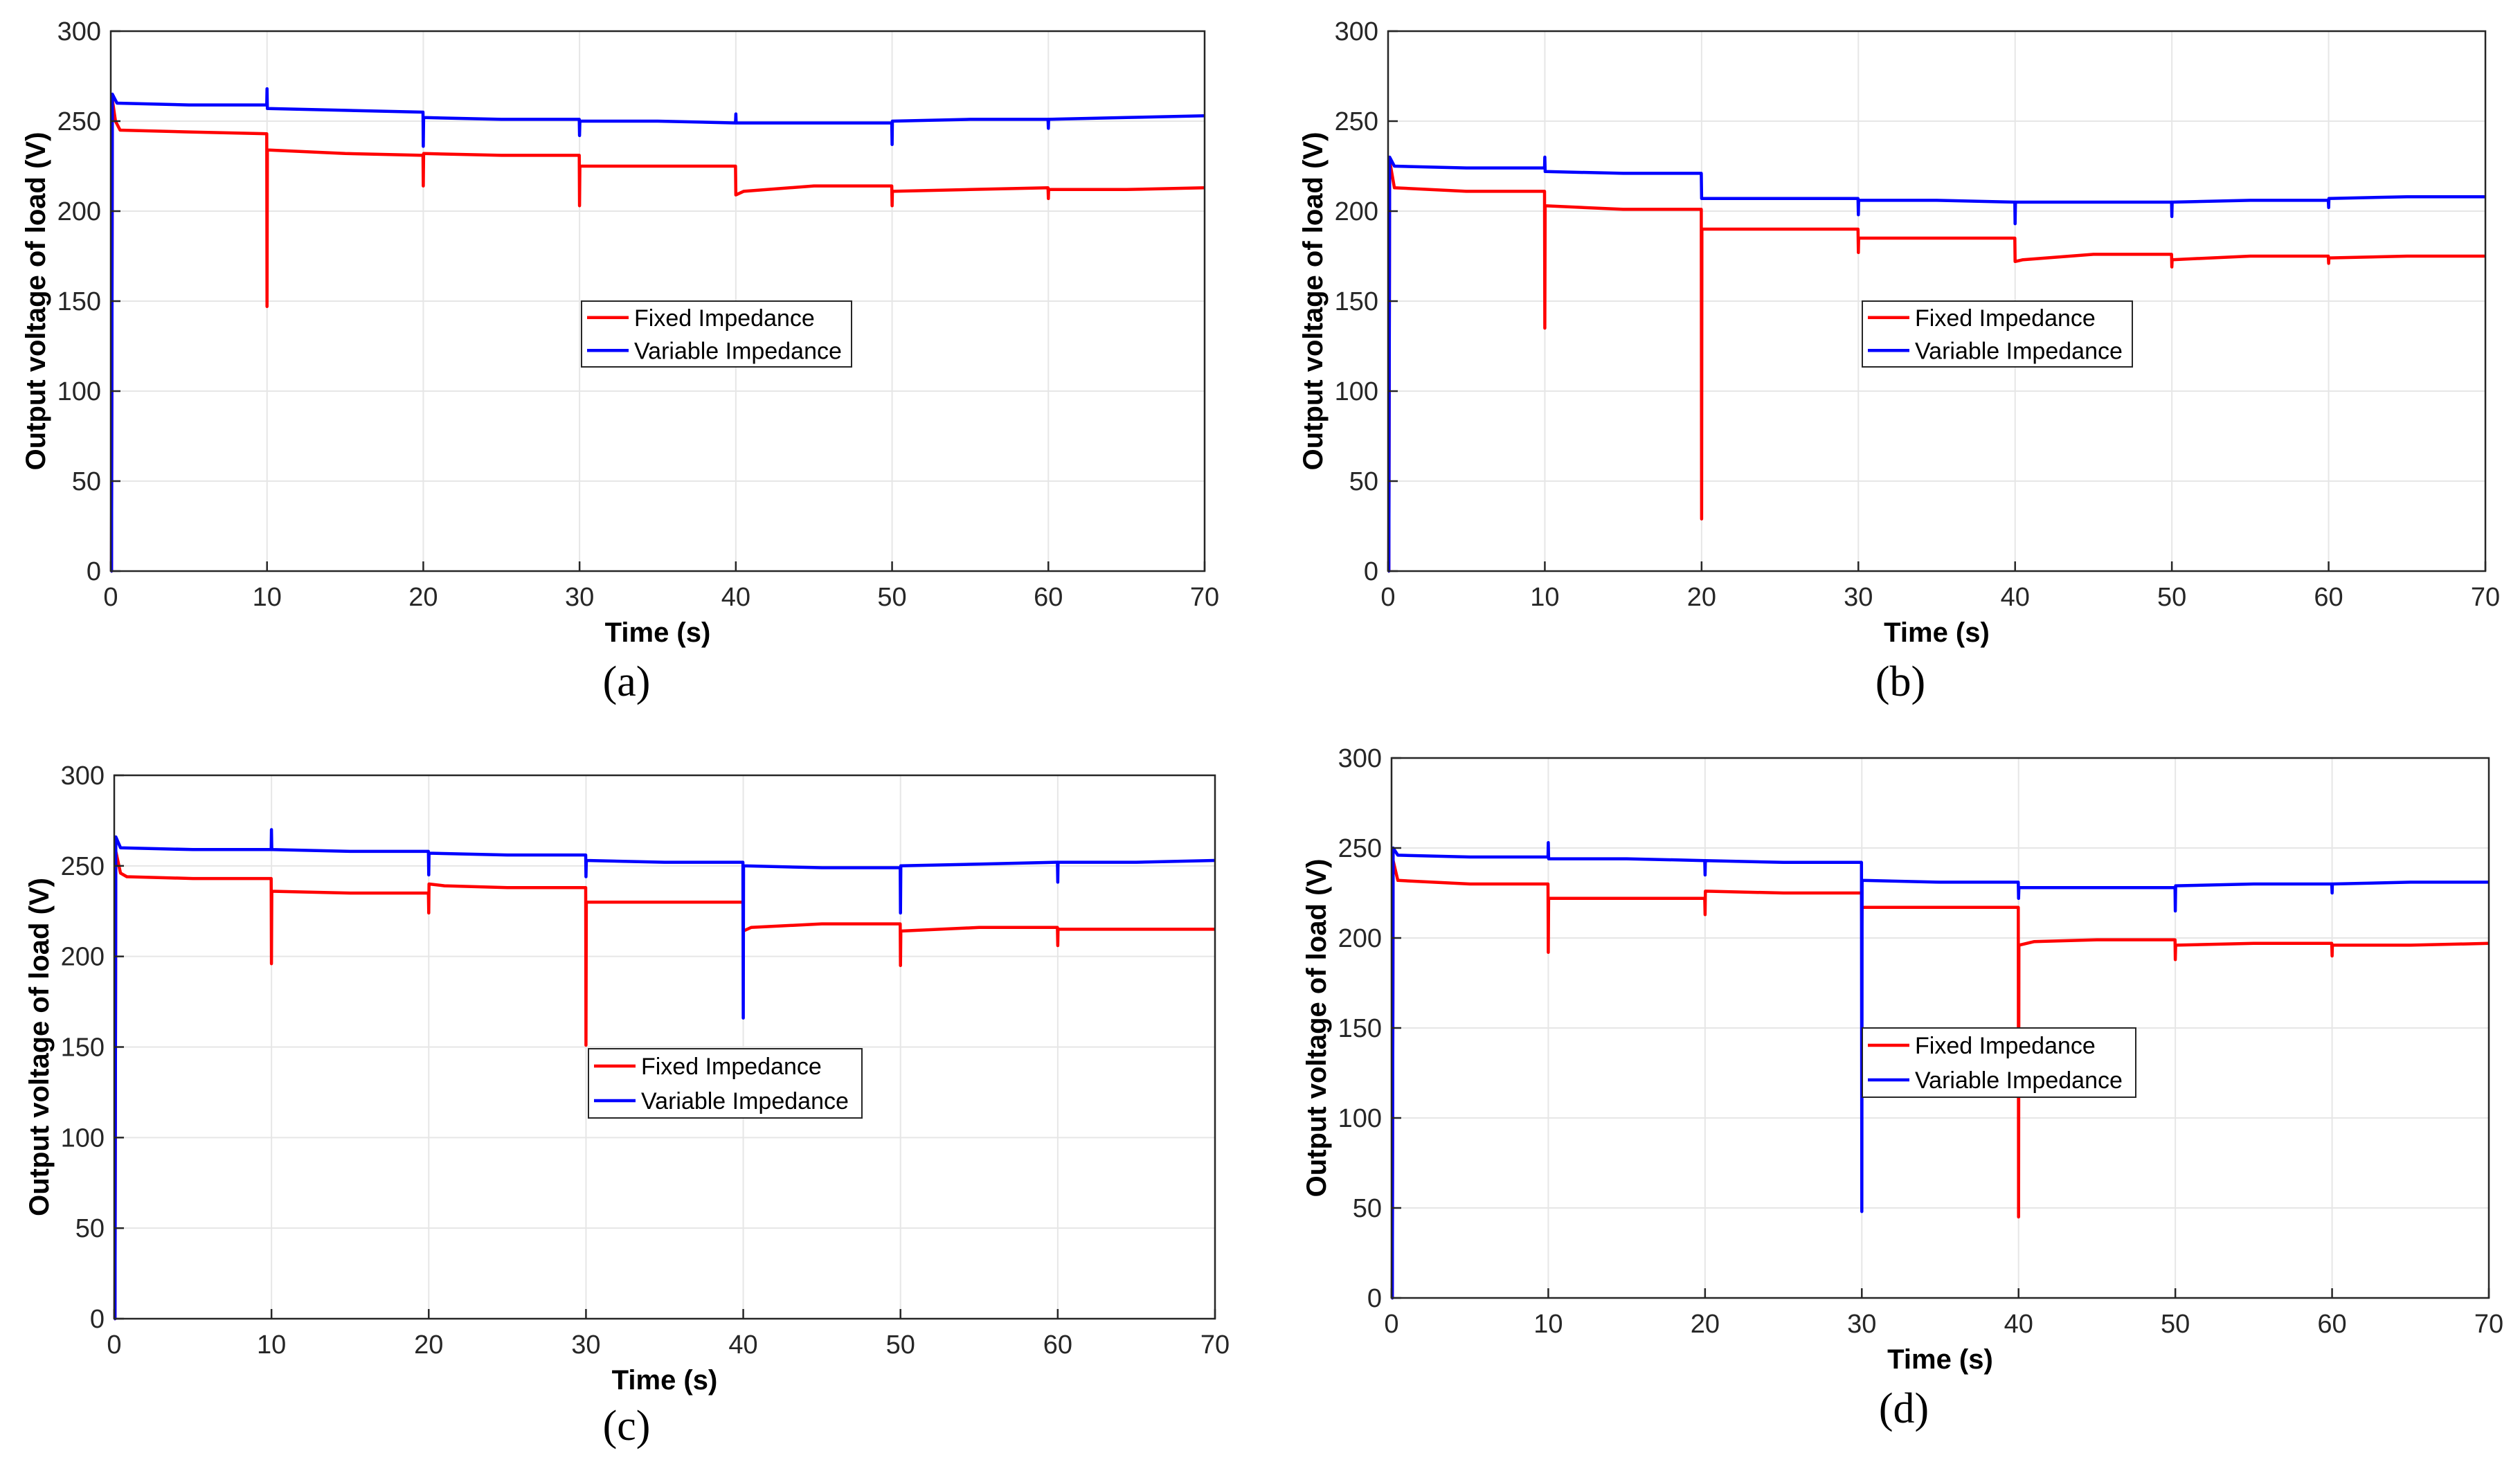 The image size is (2520, 1471). I want to click on panel-caption: (d), so click(1904, 1408).